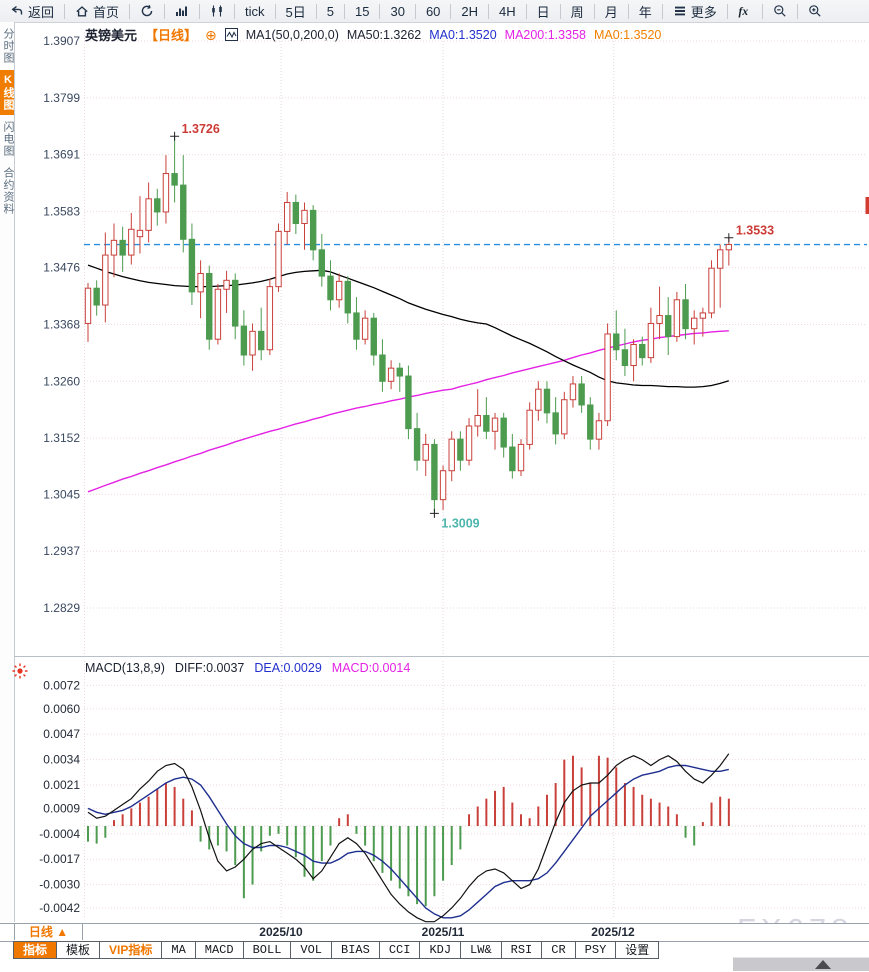 The image size is (869, 972). What do you see at coordinates (521, 950) in the screenshot?
I see `tab-rsi: RSI` at bounding box center [521, 950].